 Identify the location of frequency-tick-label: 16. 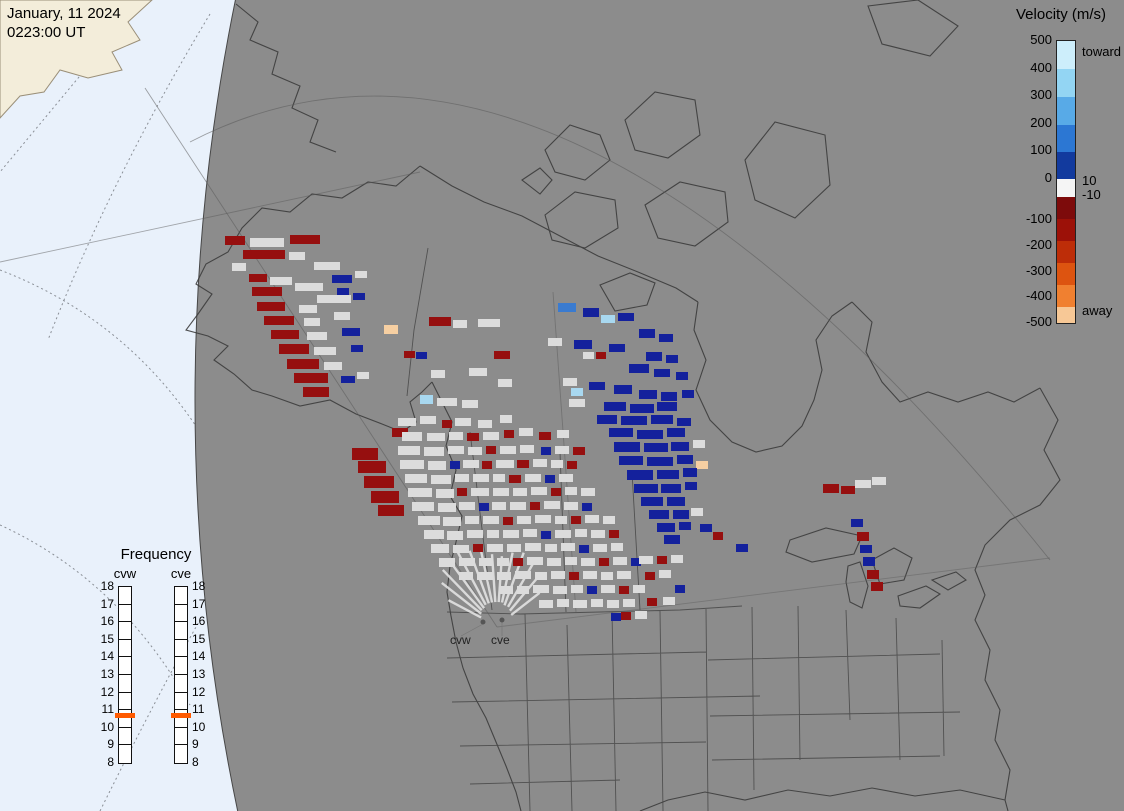
(107, 621).